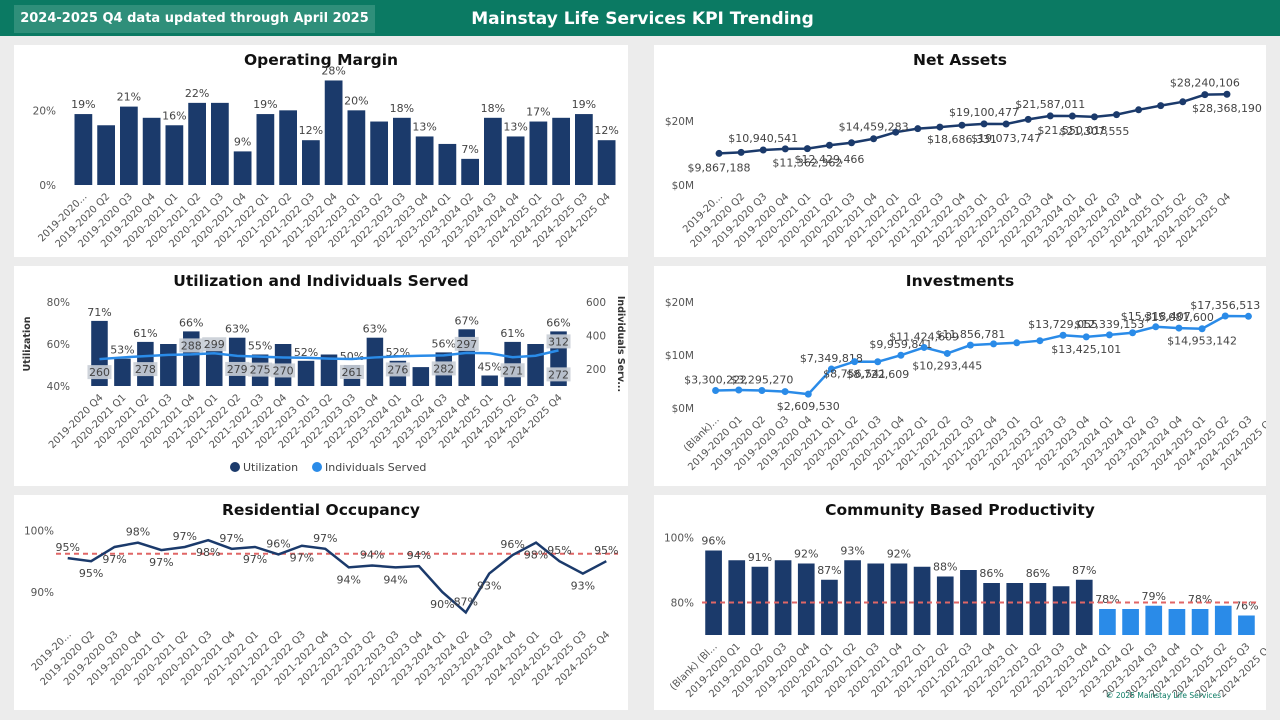 The width and height of the screenshot is (1280, 720). What do you see at coordinates (558, 341) in the screenshot?
I see `data-label: 312` at bounding box center [558, 341].